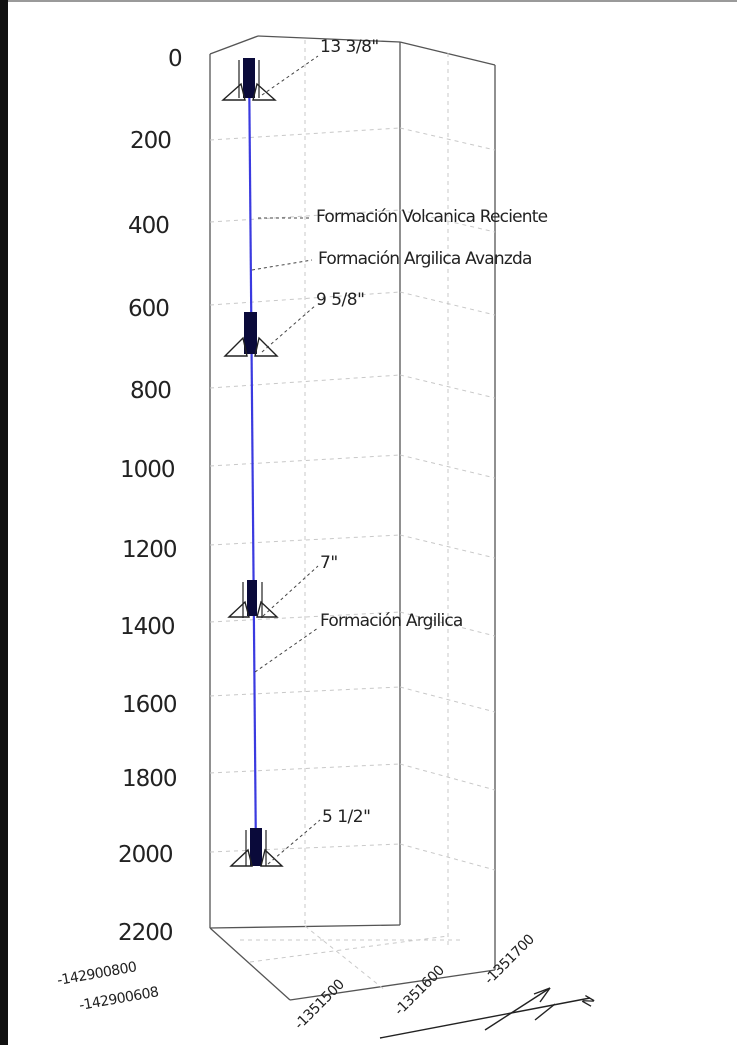  I want to click on depth-tick-label: 600, so click(148, 309).